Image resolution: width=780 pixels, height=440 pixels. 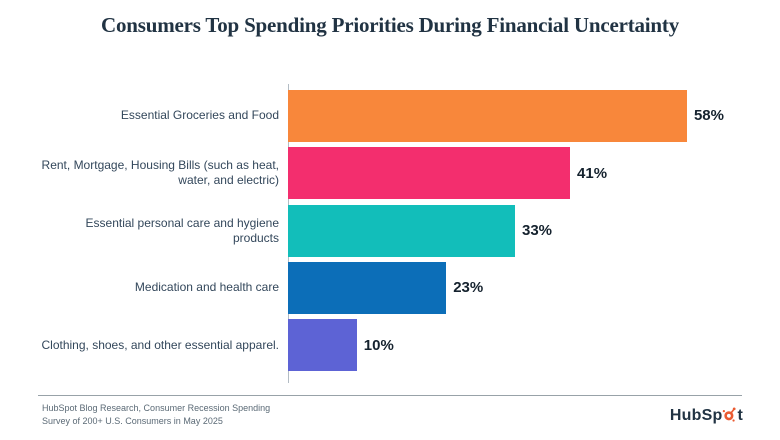 What do you see at coordinates (592, 173) in the screenshot?
I see `value-label: 41%` at bounding box center [592, 173].